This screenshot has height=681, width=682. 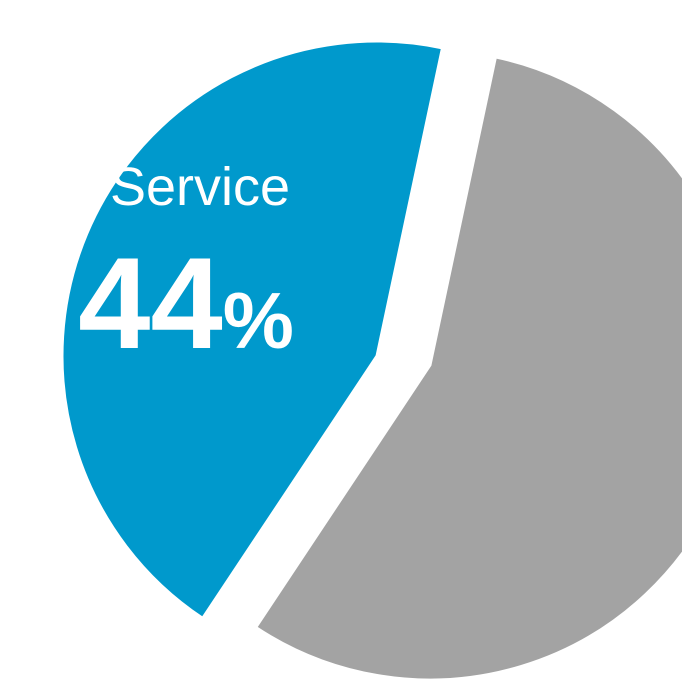 What do you see at coordinates (150, 303) in the screenshot?
I see `slice-value-number: 44` at bounding box center [150, 303].